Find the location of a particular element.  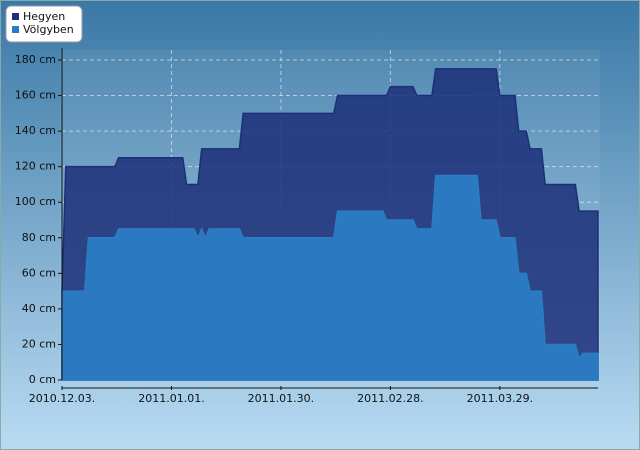

legend-box is located at coordinates (44, 24).